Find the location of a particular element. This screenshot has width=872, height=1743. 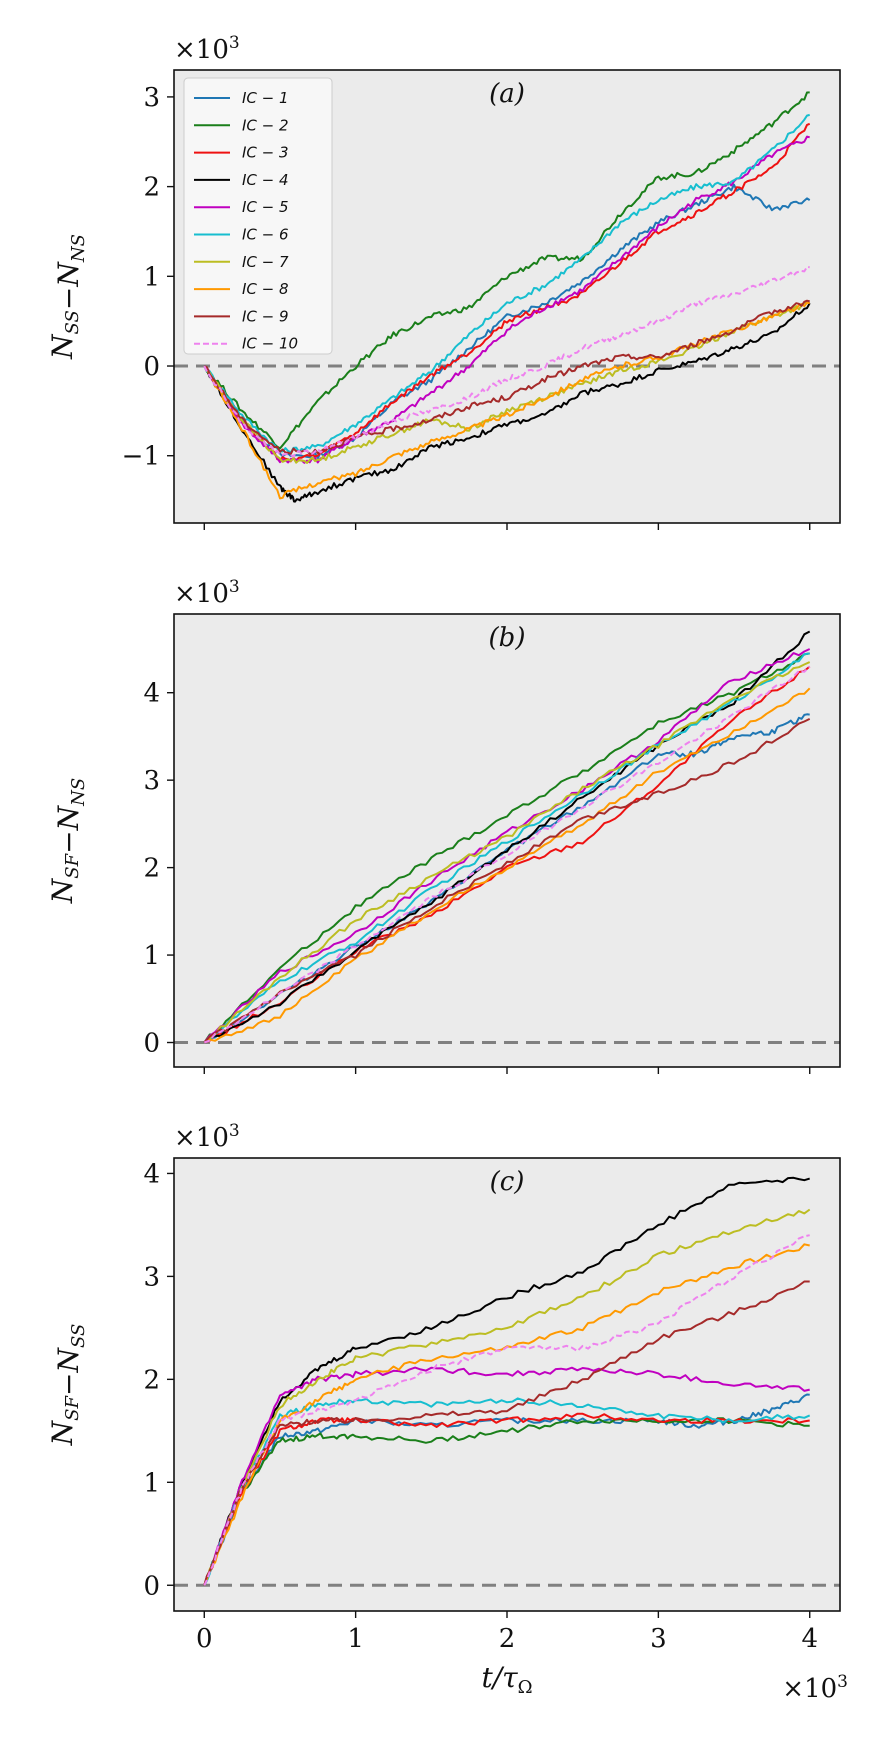

legend-entry: IC − 10 is located at coordinates (270, 344).